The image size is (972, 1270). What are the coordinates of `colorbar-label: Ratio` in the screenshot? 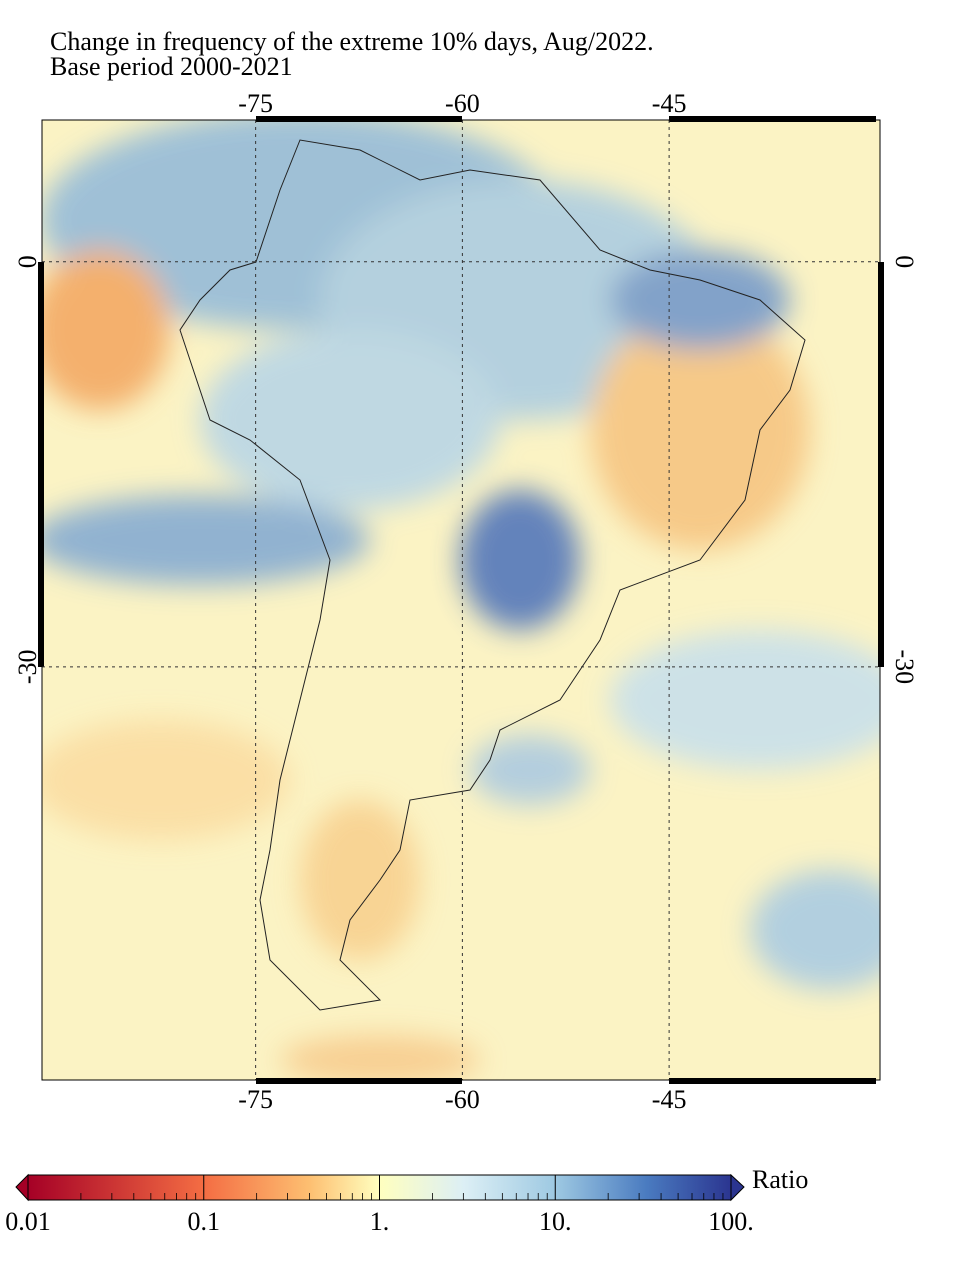 It's located at (780, 1179).